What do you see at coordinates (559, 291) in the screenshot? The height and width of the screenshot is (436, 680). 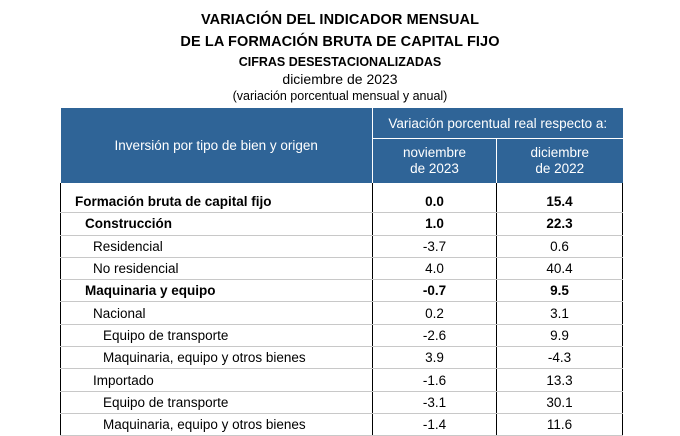 I see `value-prev-year: 9.5` at bounding box center [559, 291].